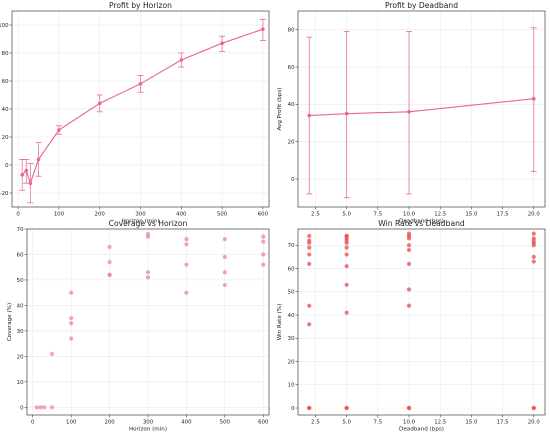 The width and height of the screenshot is (550, 438). Describe the element at coordinates (280, 109) in the screenshot. I see `y-axis-label: Avg Profit (bps)` at that location.